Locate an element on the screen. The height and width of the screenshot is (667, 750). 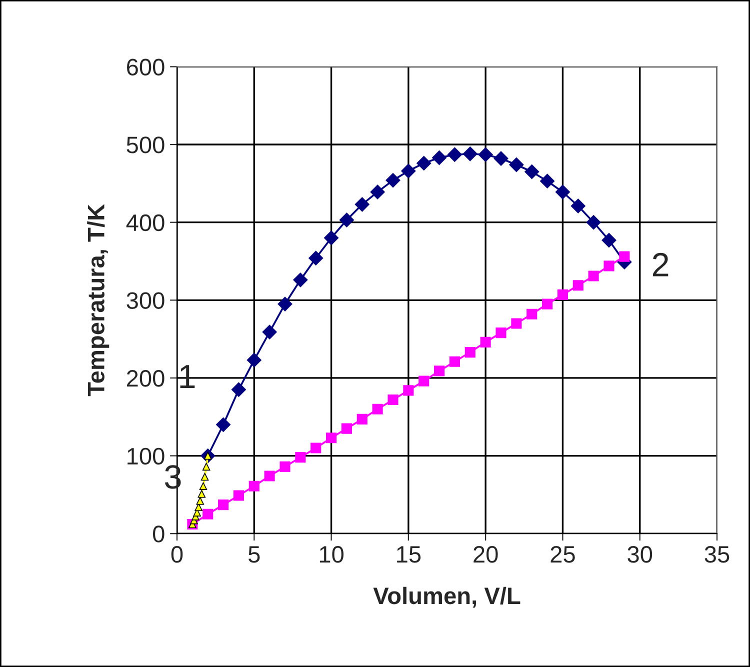
annotation: 2 is located at coordinates (660, 264).